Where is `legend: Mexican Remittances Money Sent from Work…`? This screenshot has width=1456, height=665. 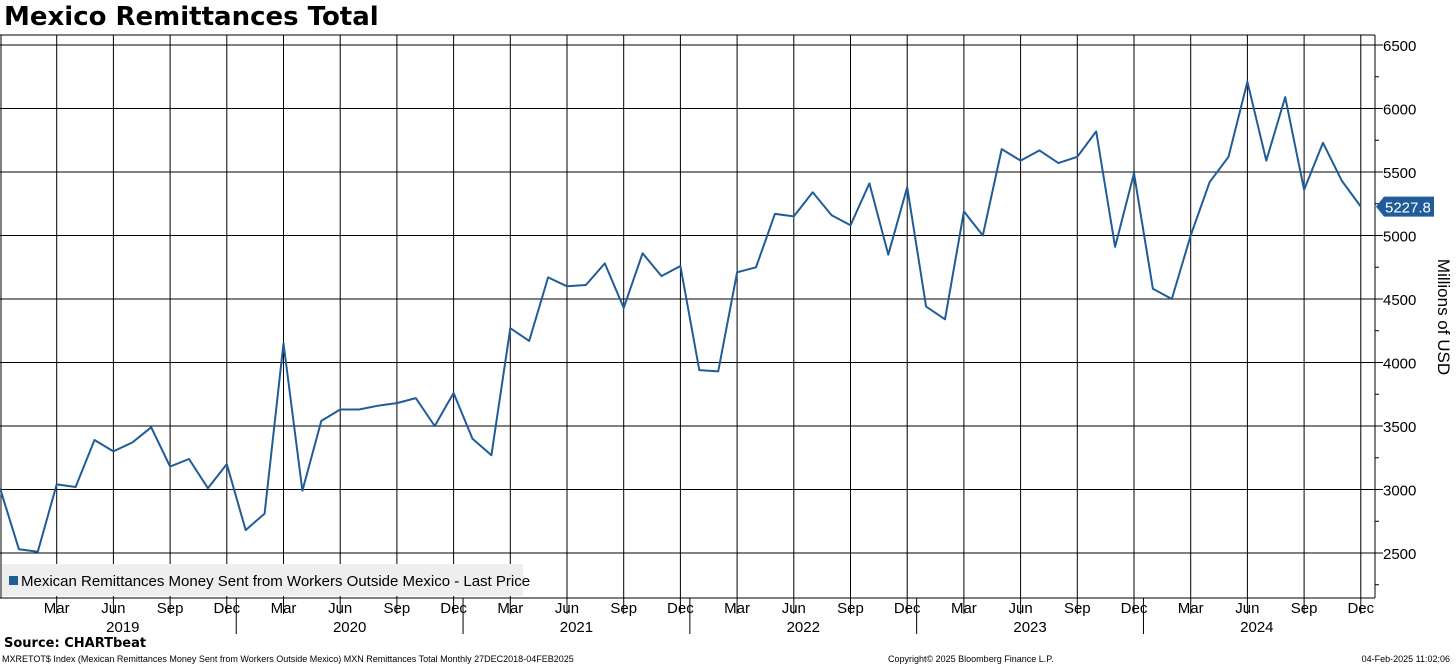 legend: Mexican Remittances Money Sent from Work… is located at coordinates (266, 580).